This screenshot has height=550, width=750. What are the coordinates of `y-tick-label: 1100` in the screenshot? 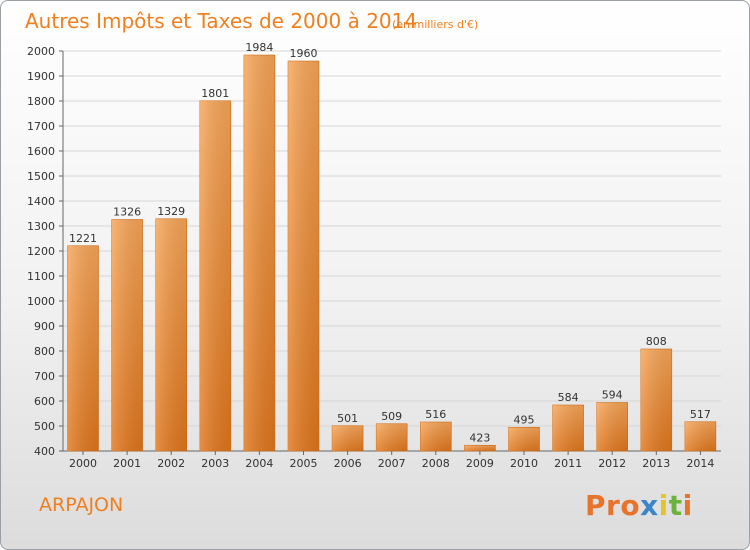 It's located at (41, 276).